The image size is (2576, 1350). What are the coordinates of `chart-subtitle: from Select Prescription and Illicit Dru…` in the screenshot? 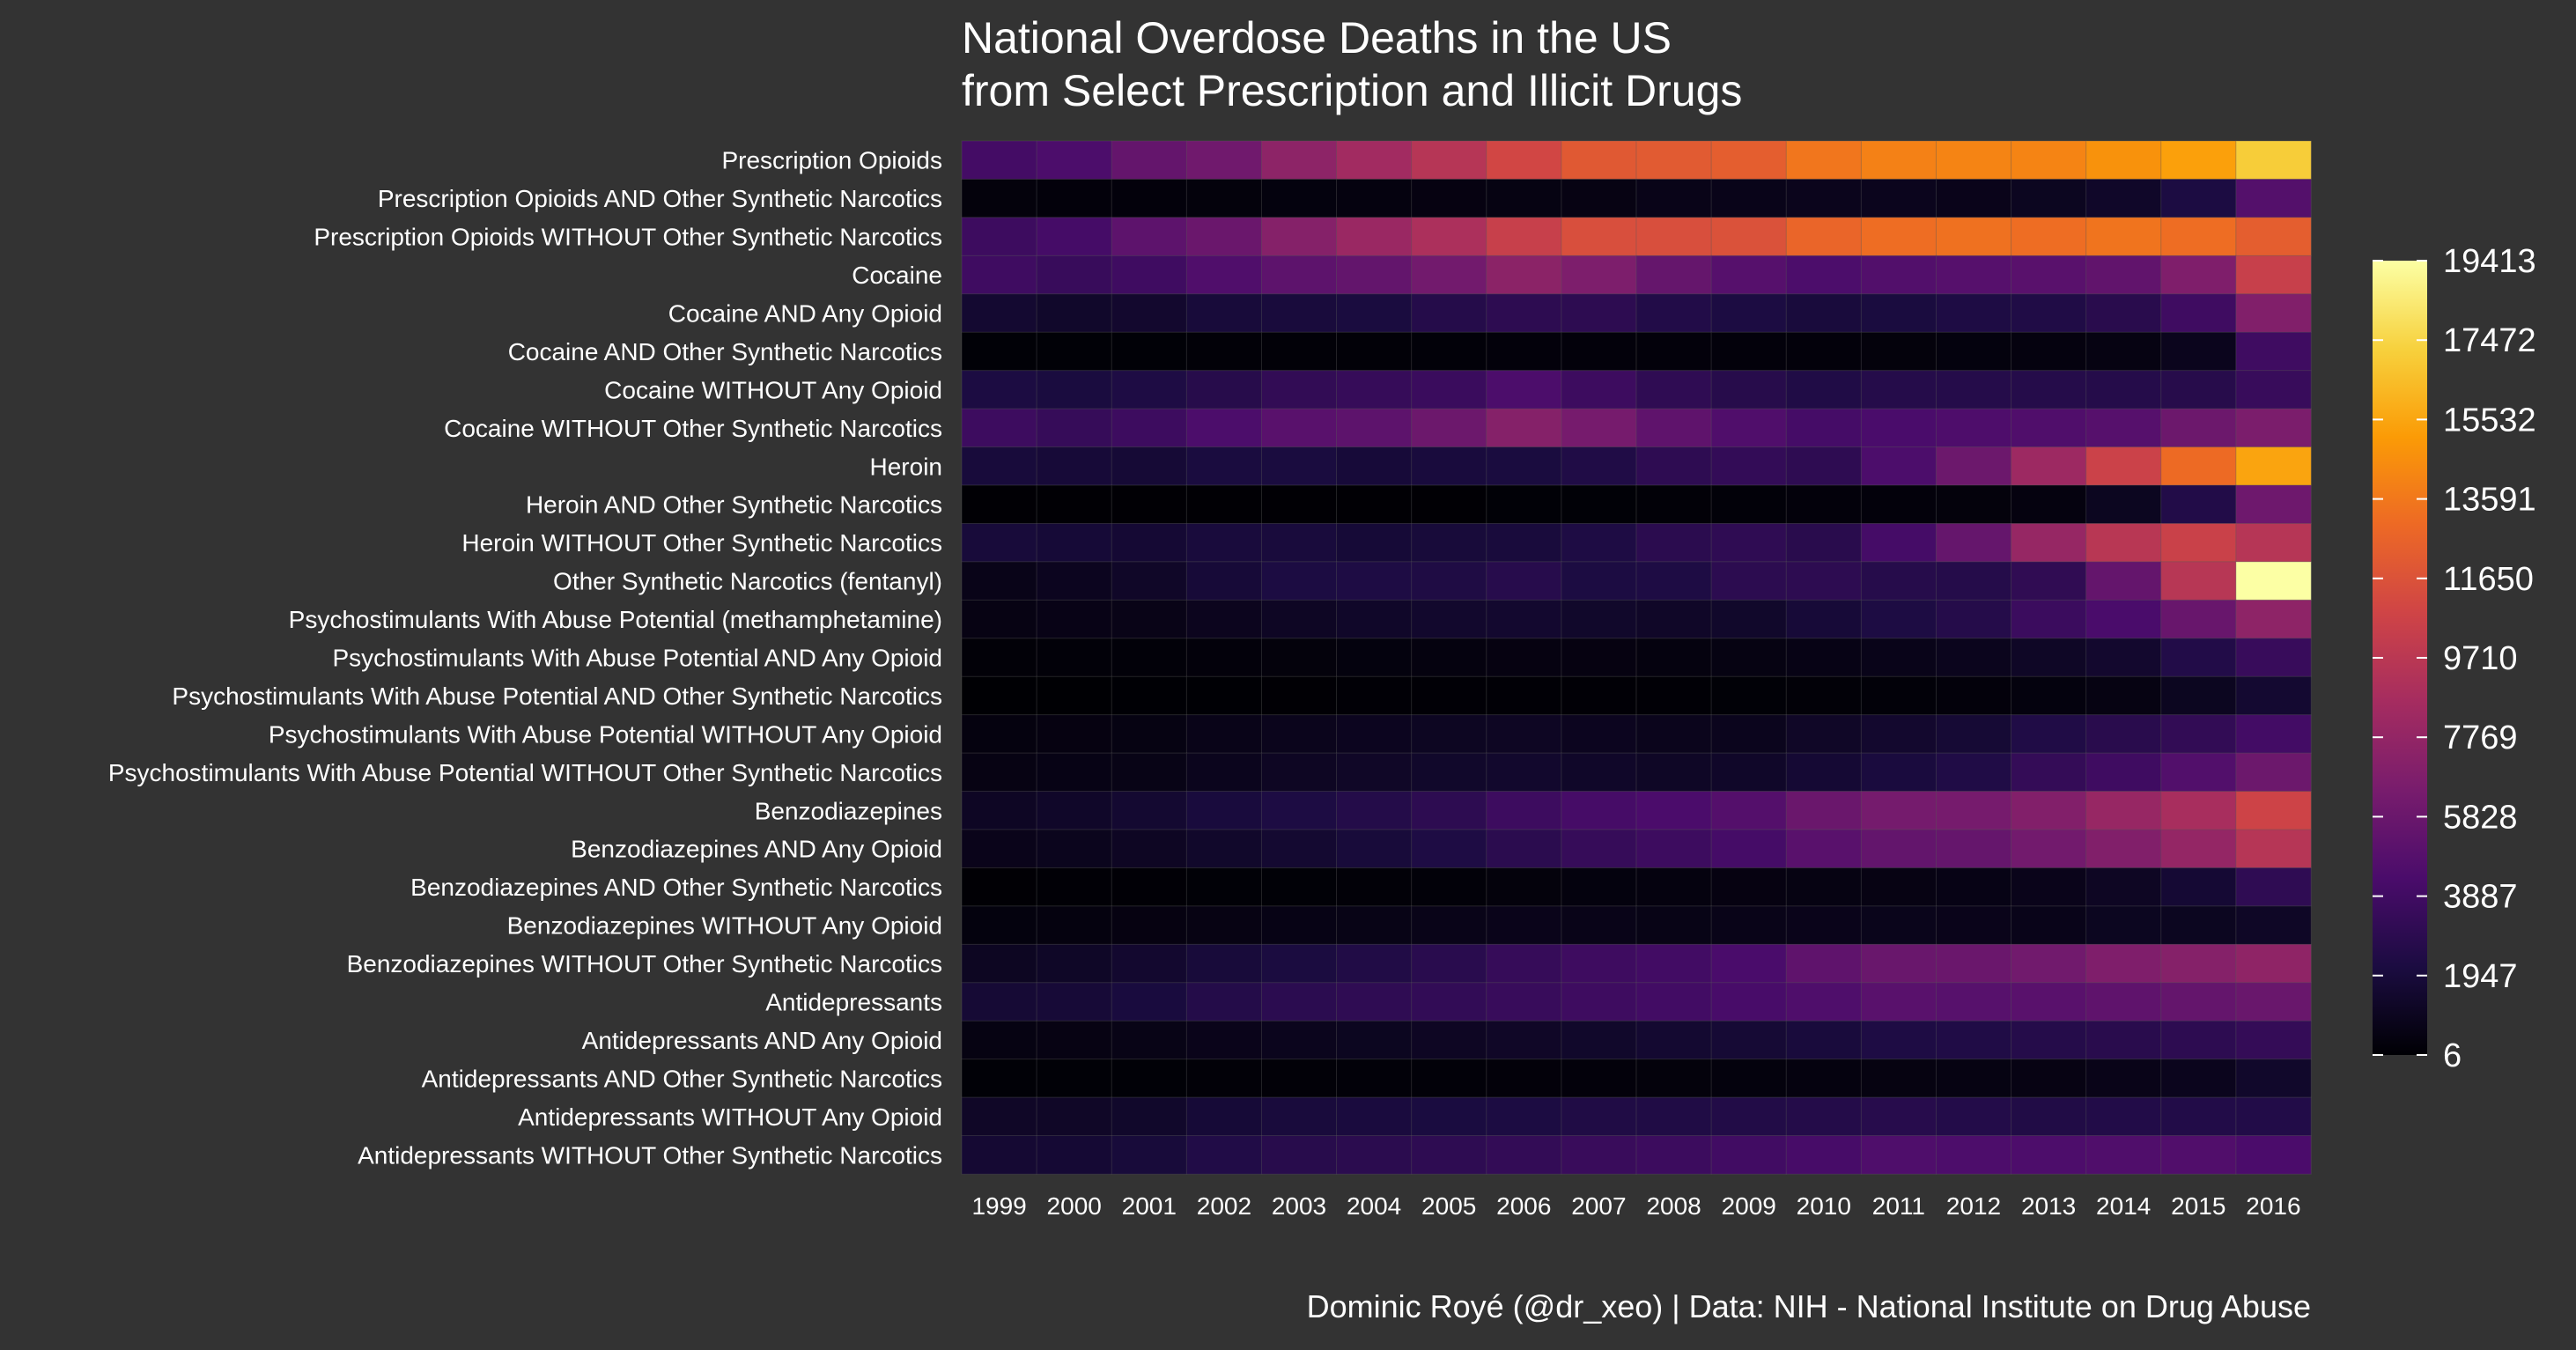 It's located at (1352, 90).